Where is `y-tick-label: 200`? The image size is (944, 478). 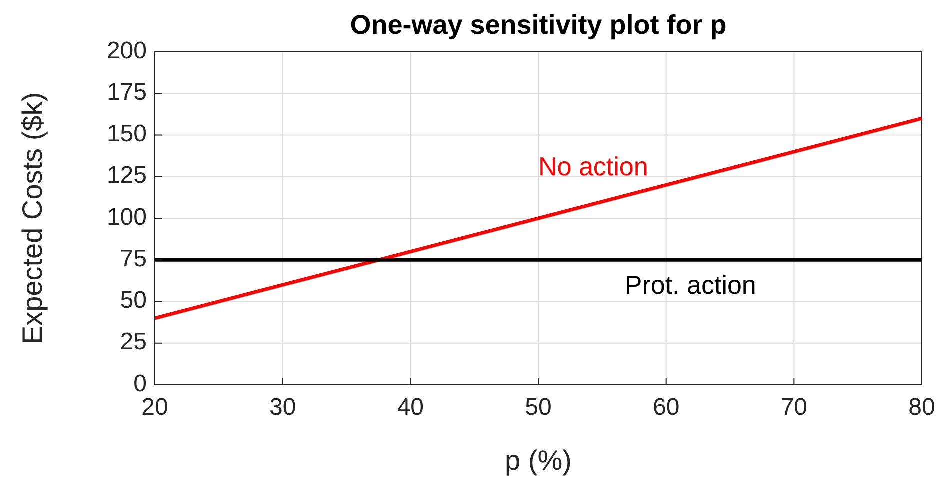 y-tick-label: 200 is located at coordinates (126, 50).